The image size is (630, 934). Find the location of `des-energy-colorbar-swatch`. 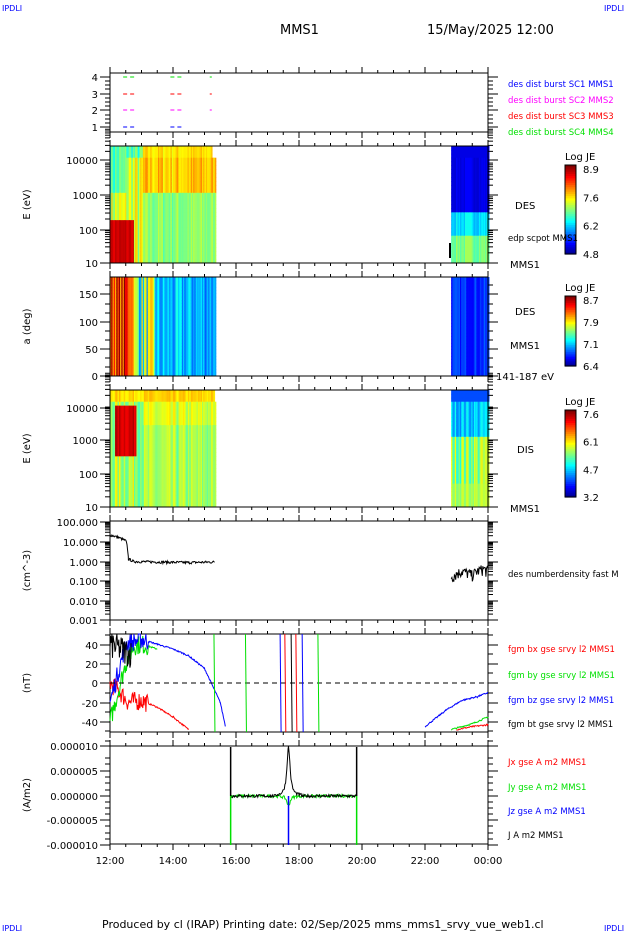

des-energy-colorbar-swatch is located at coordinates (570, 191).